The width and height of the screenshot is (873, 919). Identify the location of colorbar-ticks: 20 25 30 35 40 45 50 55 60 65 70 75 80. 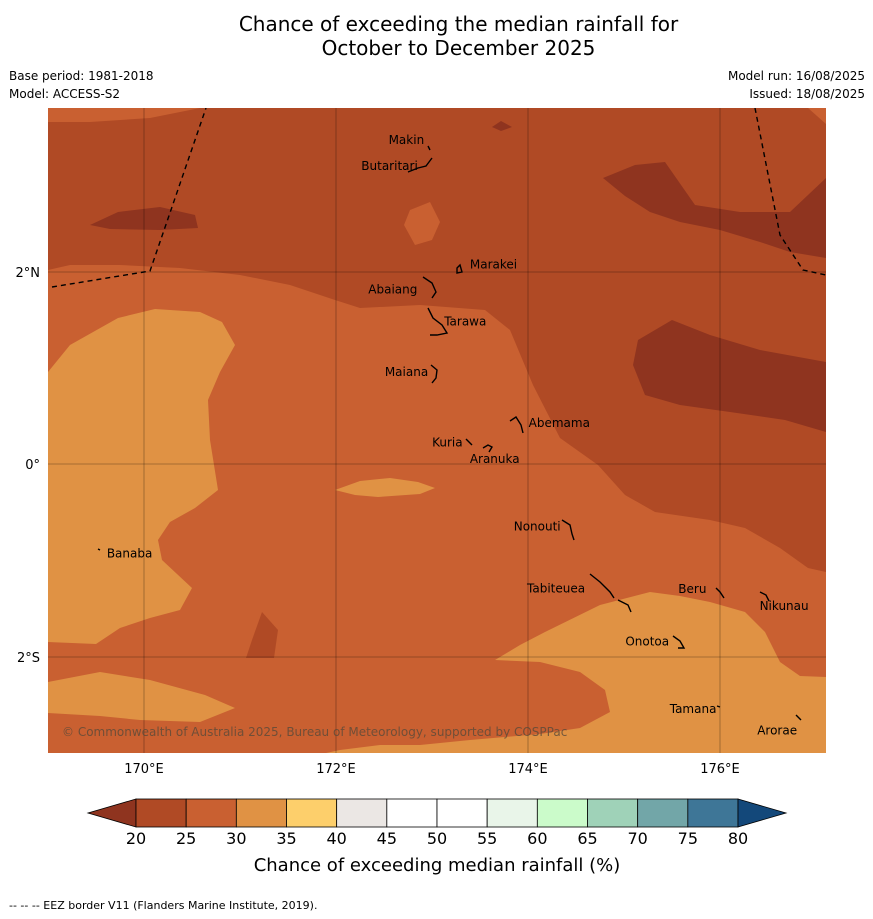
(437, 838).